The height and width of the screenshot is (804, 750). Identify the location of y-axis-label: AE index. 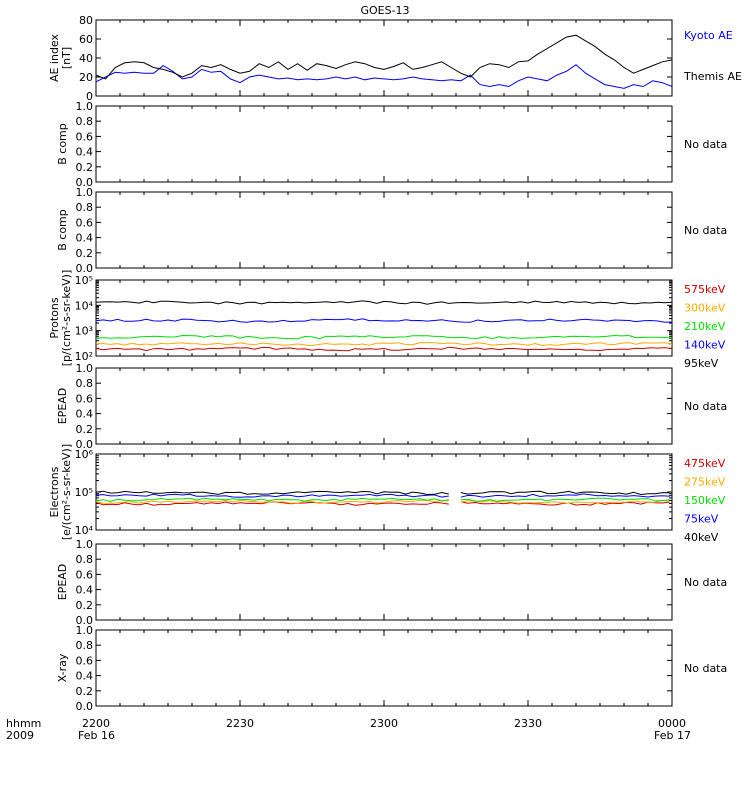
(54, 57).